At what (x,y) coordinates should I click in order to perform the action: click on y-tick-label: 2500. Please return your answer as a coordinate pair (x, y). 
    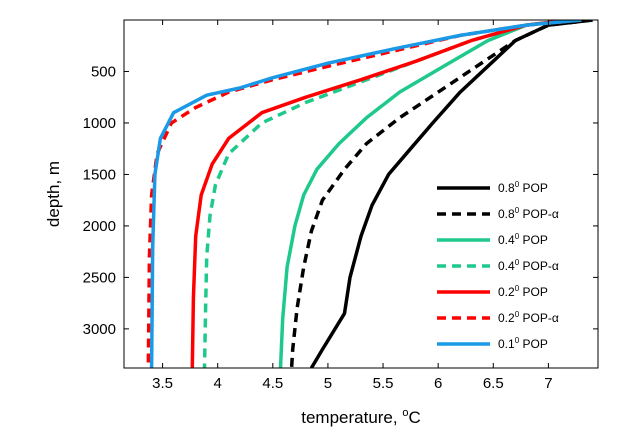
    Looking at the image, I should click on (99, 277).